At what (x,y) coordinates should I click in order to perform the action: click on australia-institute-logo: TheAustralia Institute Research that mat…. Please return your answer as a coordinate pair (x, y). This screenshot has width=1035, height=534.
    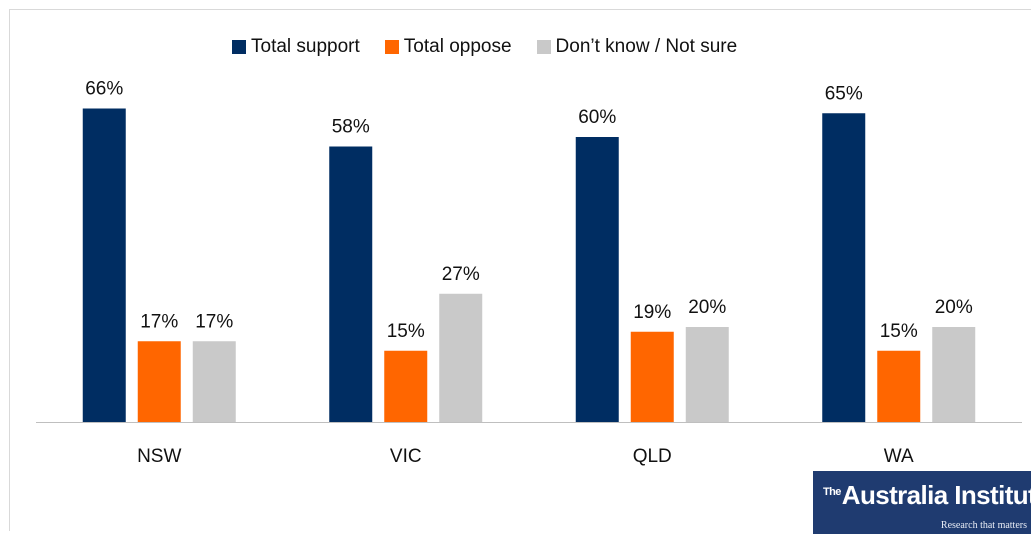
    Looking at the image, I should click on (922, 502).